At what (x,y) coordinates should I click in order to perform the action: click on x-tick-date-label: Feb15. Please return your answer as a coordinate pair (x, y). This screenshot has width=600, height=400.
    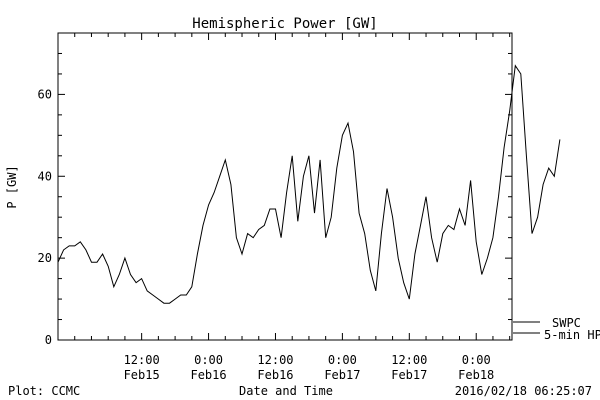
    Looking at the image, I should click on (142, 375).